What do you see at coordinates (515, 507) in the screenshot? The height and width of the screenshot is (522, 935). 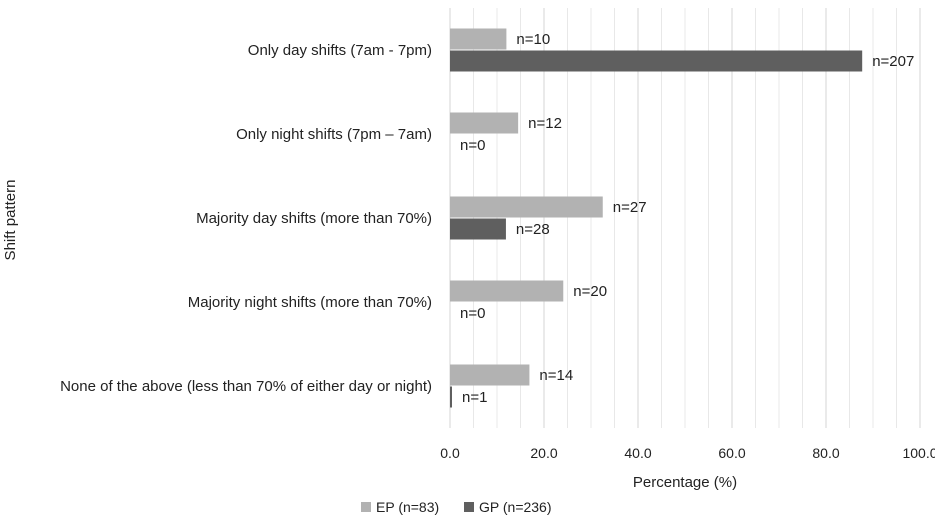 I see `legend-label: GP (n=236)` at bounding box center [515, 507].